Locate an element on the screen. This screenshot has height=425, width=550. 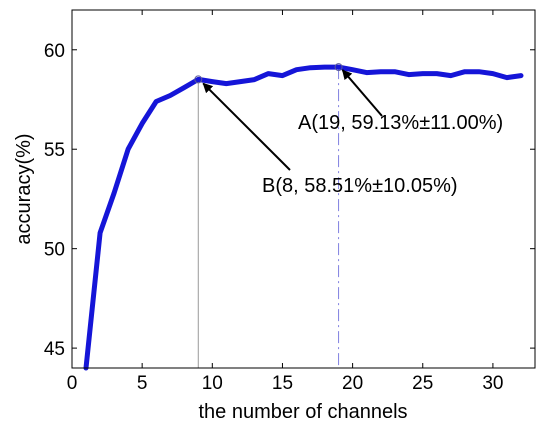
x-tick-label: 20 is located at coordinates (352, 383).